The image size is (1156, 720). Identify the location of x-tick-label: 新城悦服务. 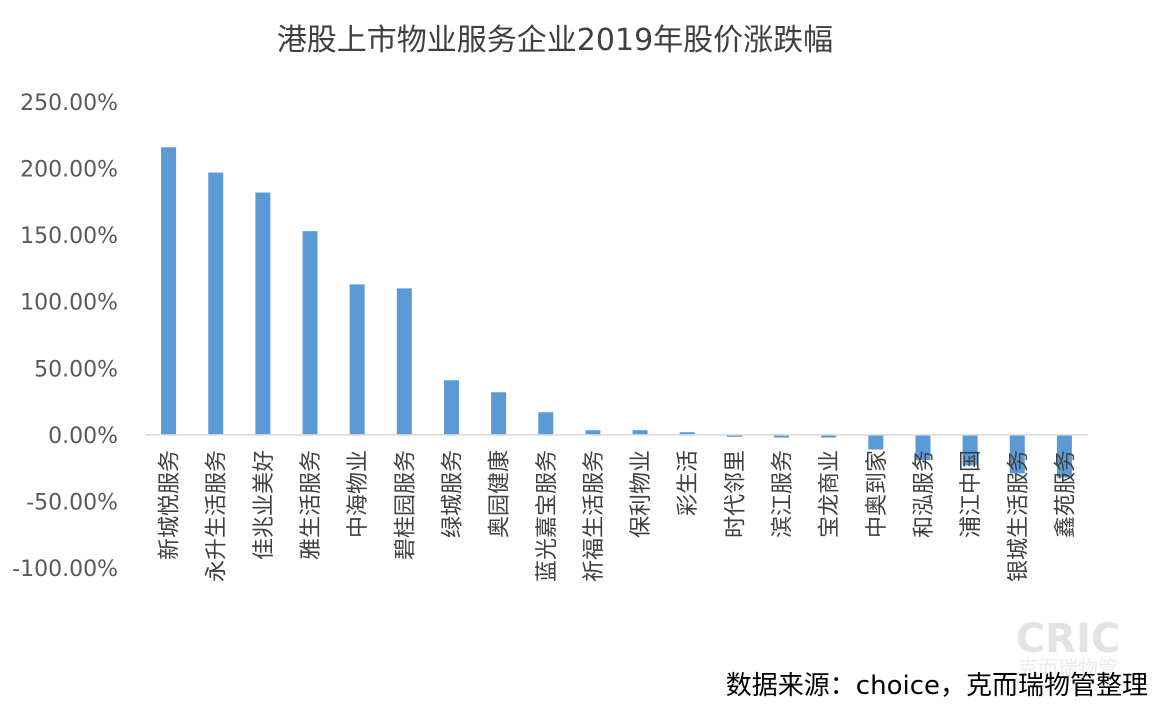
(170, 505).